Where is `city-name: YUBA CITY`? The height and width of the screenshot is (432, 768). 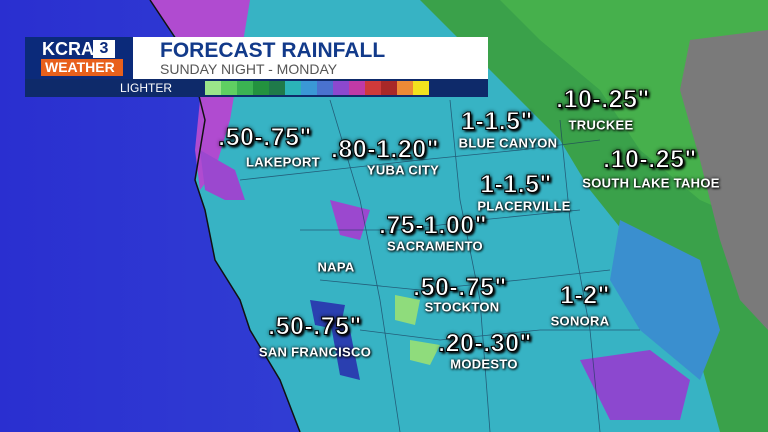
city-name: YUBA CITY is located at coordinates (403, 170).